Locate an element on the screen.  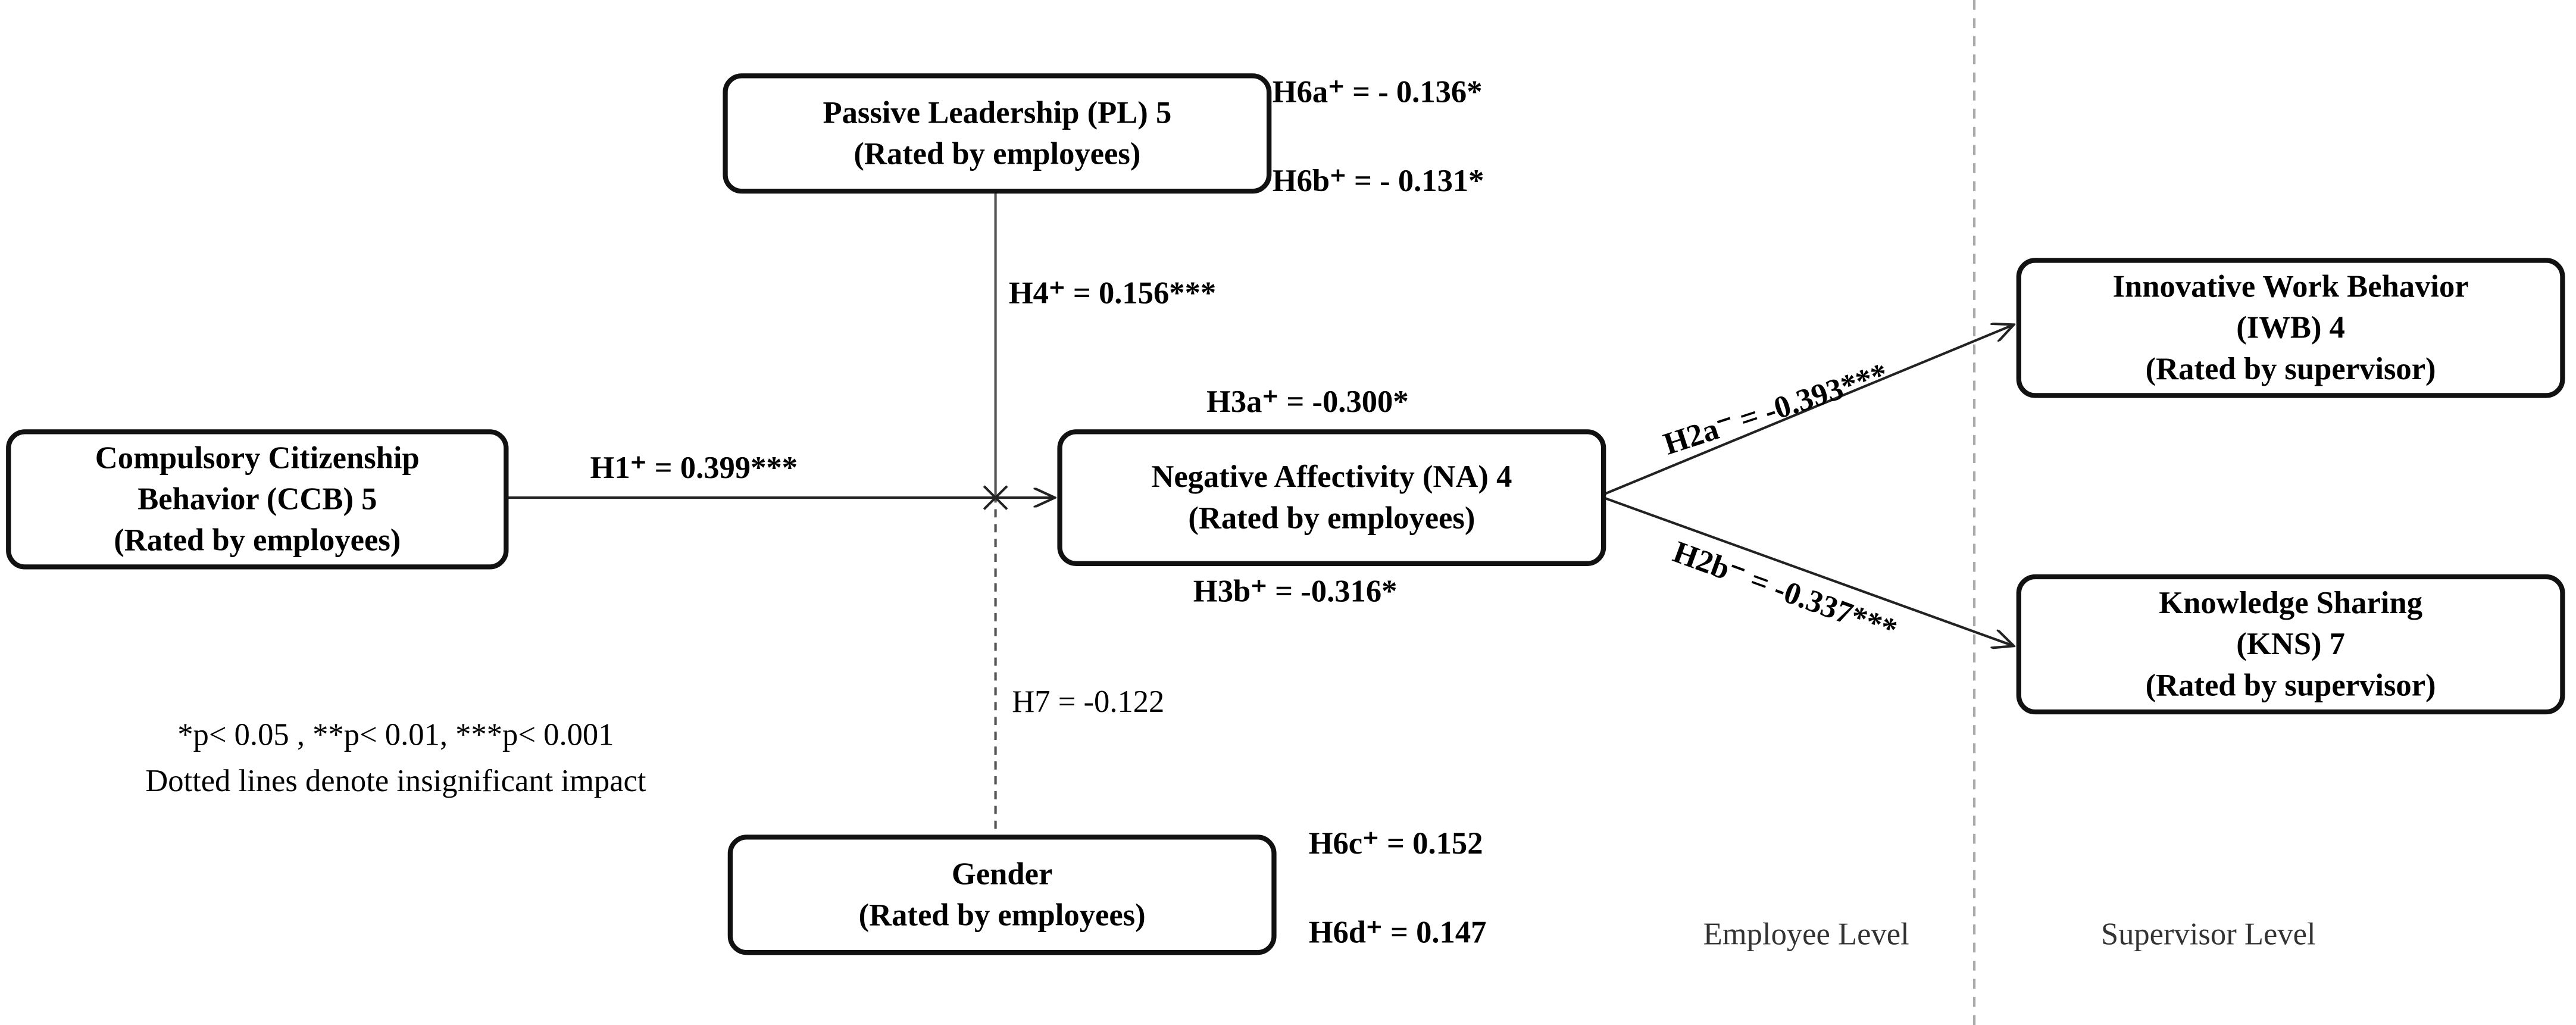
edge-h2b is located at coordinates (1808, 571).